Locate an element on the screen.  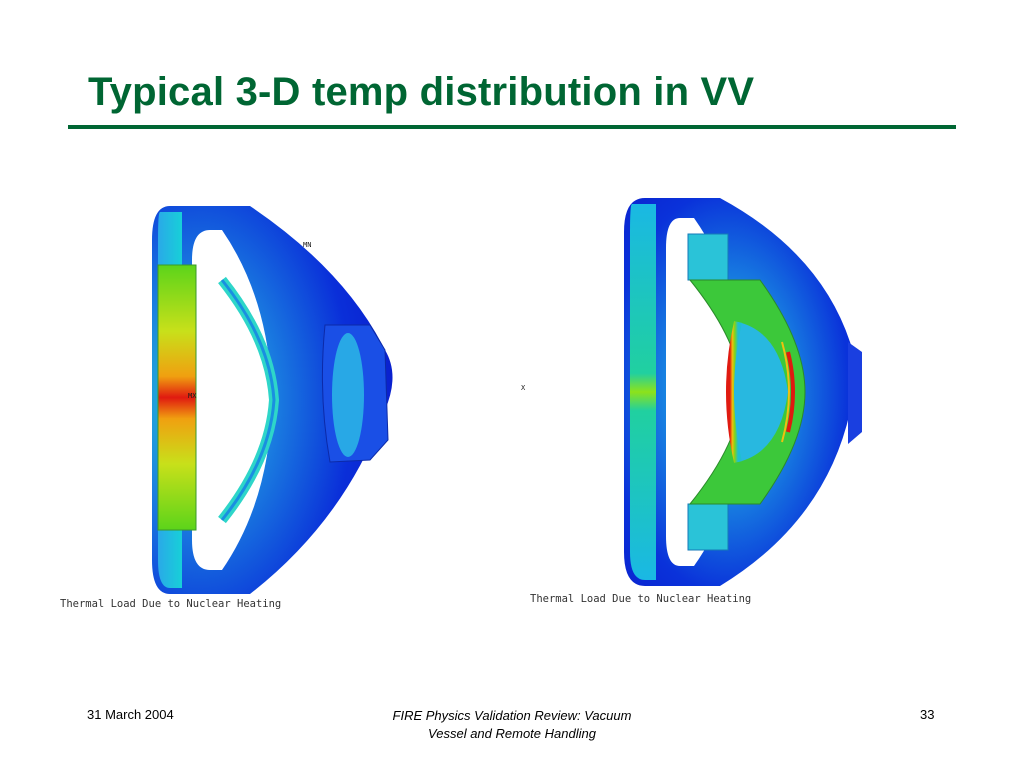
footer-title-line2: Vessel and Remote Handling is located at coordinates (512, 733).